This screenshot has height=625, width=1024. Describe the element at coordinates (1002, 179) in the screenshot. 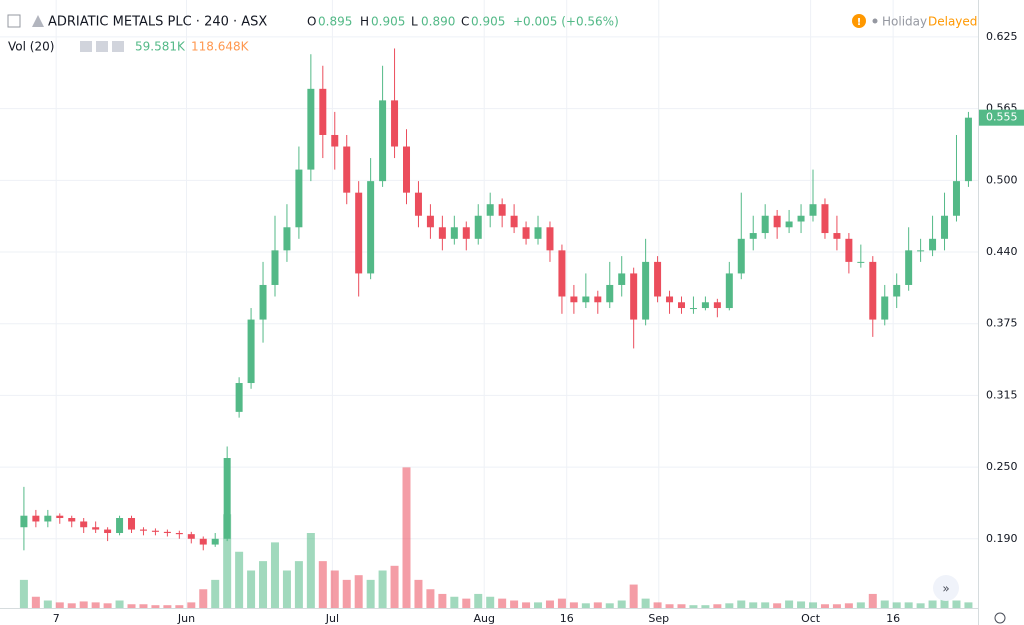

I see `y-tick-label: 0.500` at that location.